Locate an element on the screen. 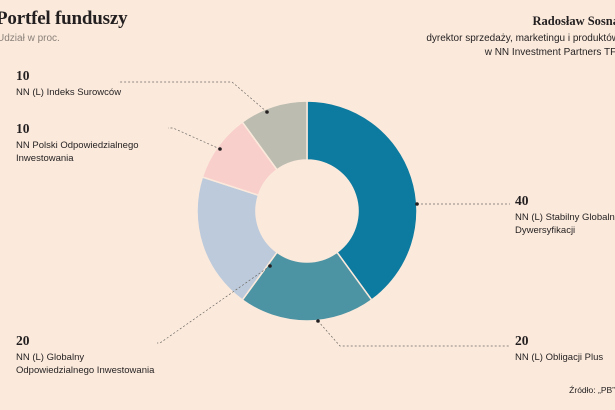  leader-dot-obligacji is located at coordinates (318, 321).